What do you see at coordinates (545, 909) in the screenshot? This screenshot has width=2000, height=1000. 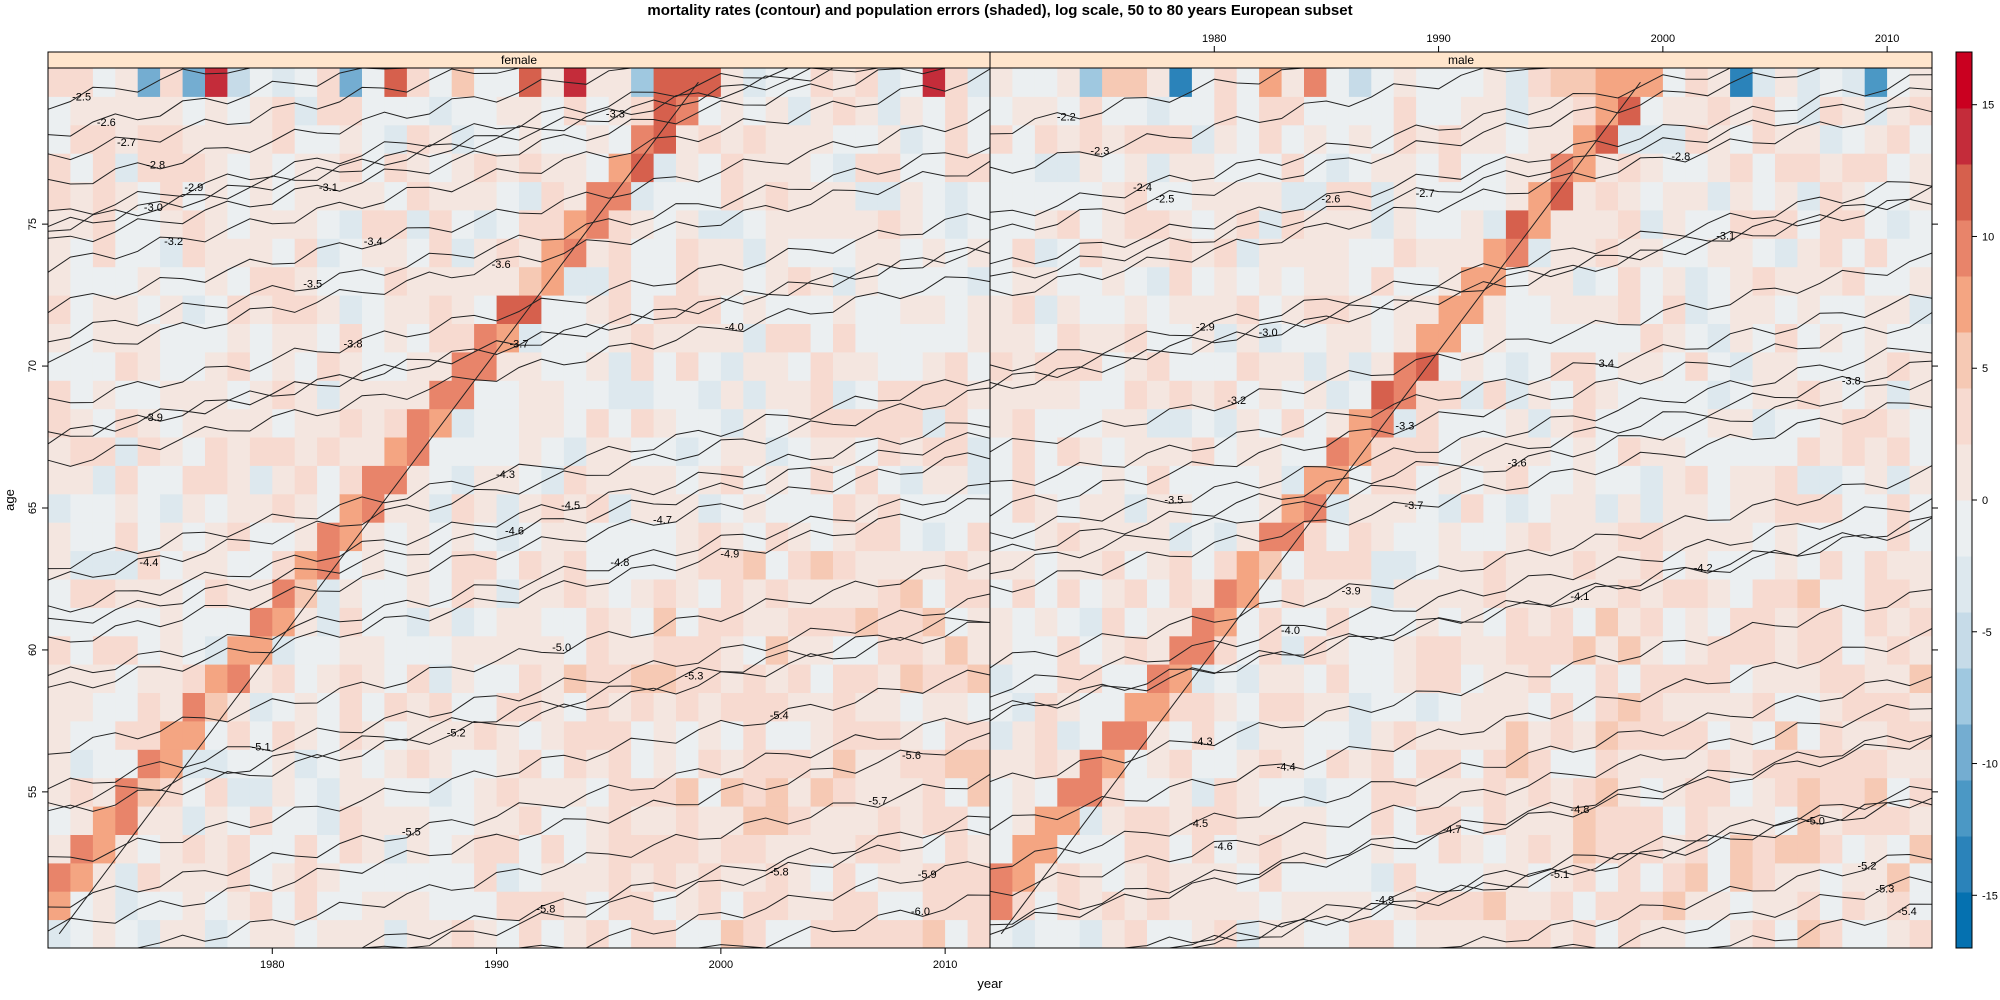 I see `contour-label: -5.8` at bounding box center [545, 909].